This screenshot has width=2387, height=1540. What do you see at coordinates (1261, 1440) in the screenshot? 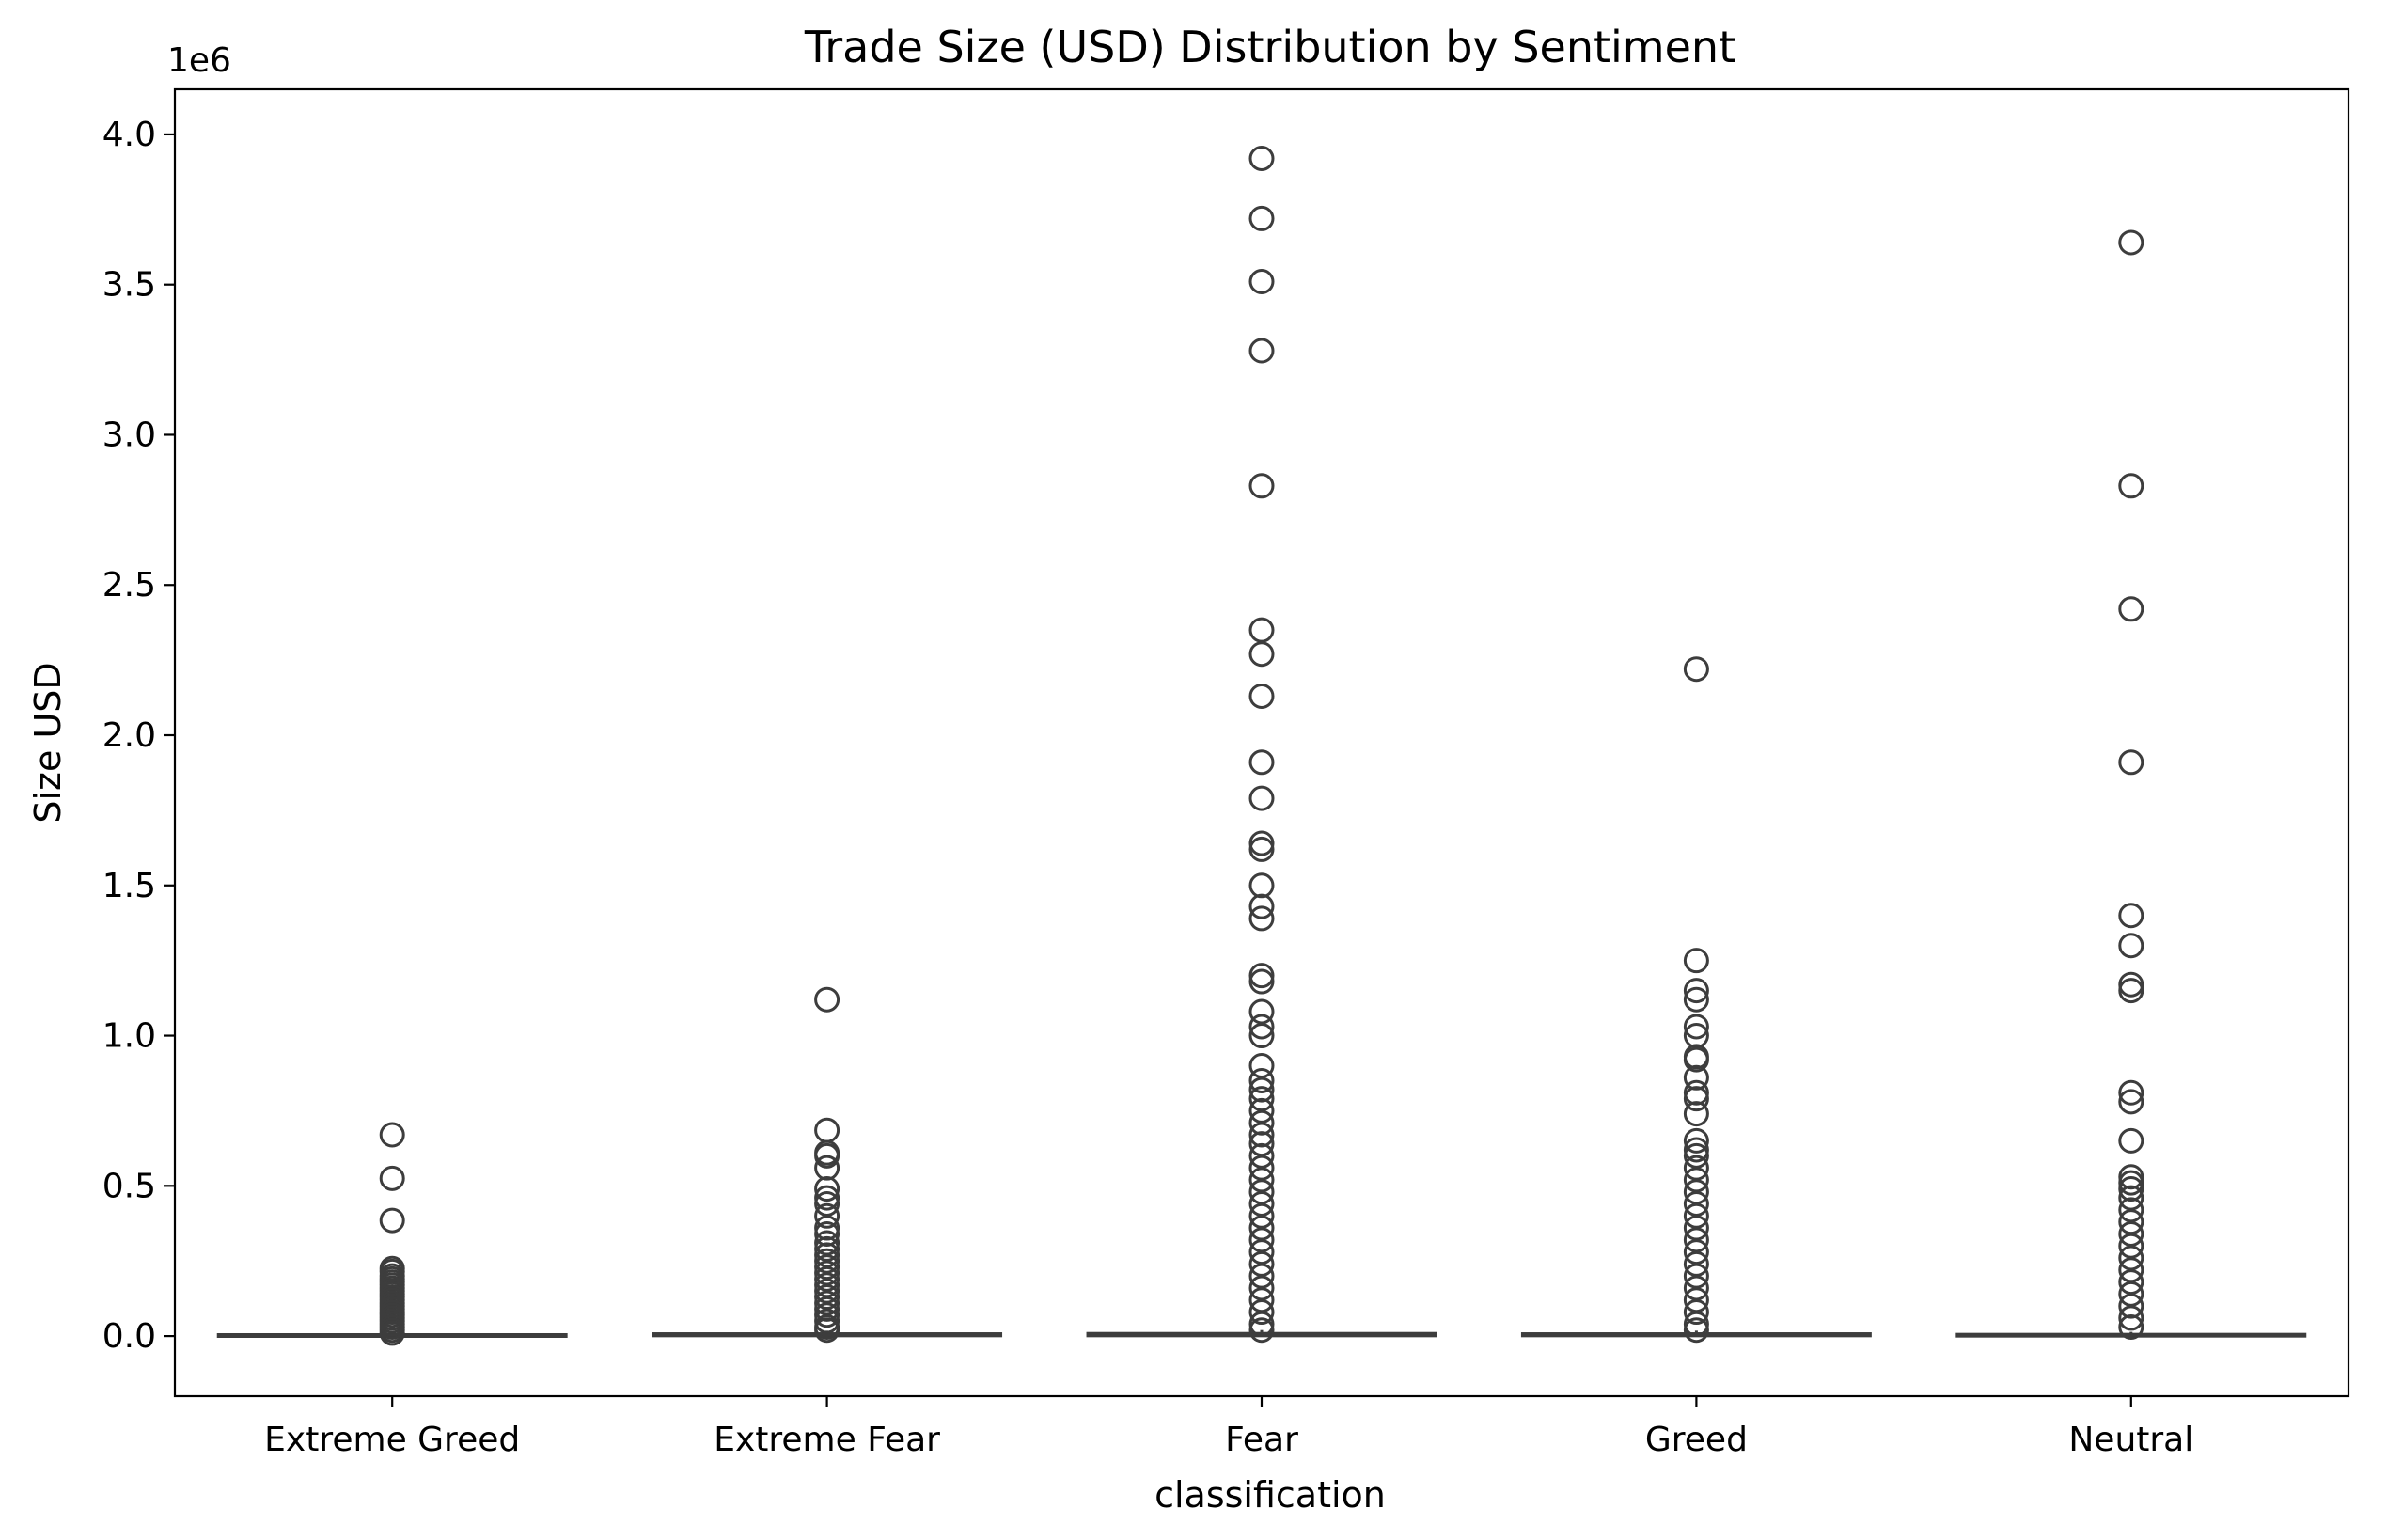
I see `x-tick-label: Fear` at bounding box center [1261, 1440].